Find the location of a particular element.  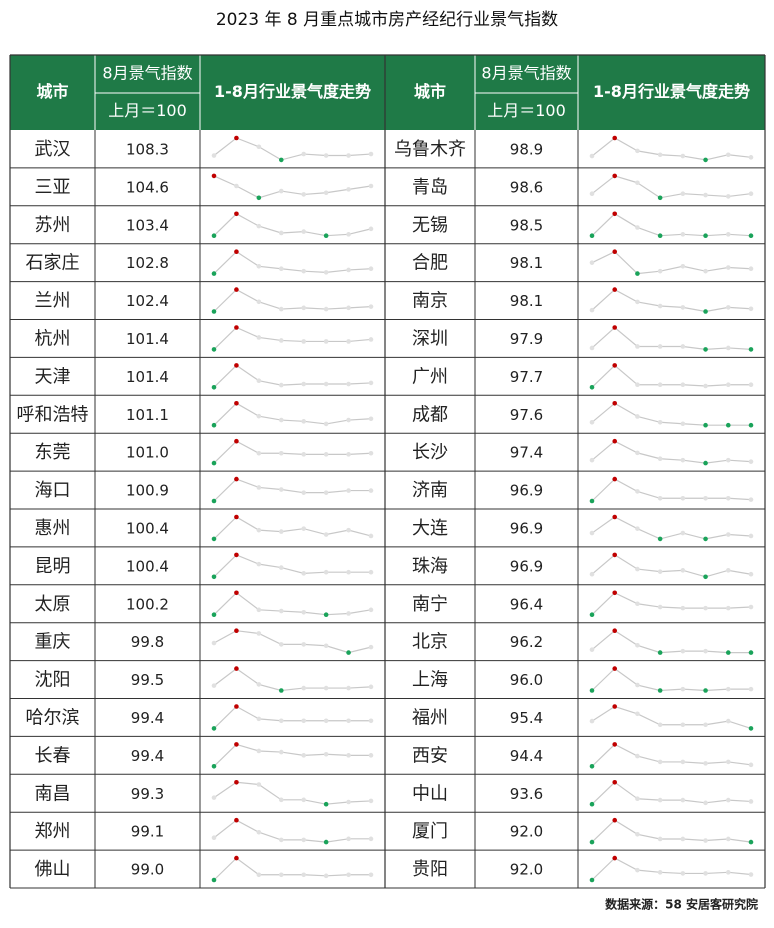

city: 重庆 is located at coordinates (53, 642).